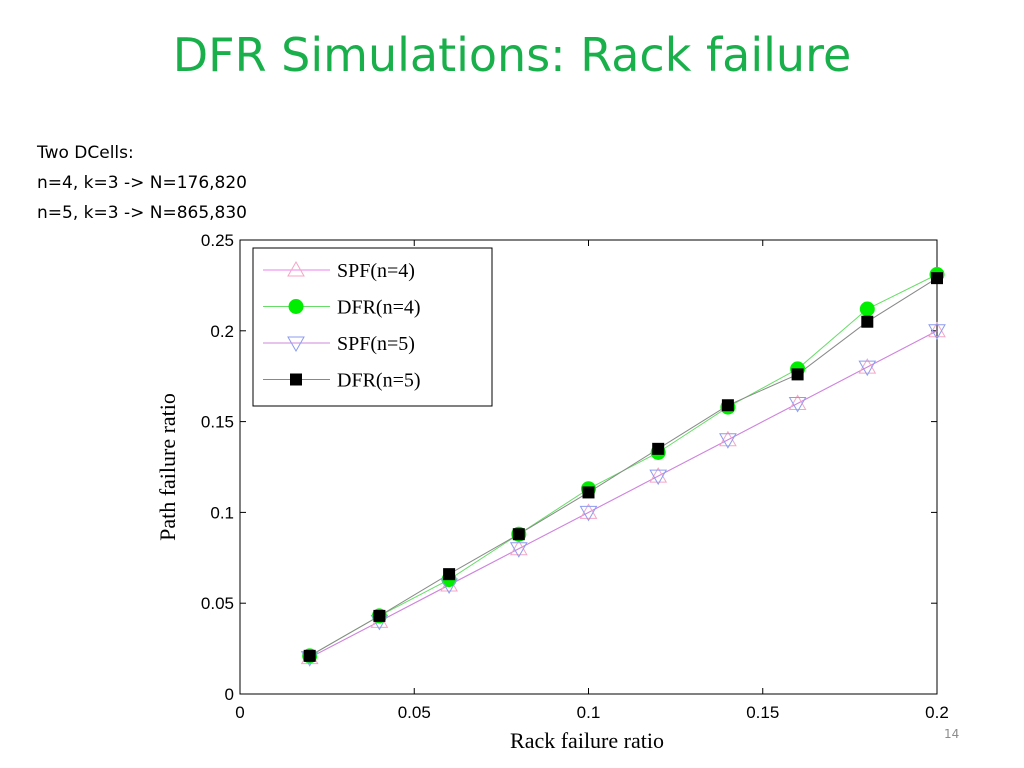 The width and height of the screenshot is (1024, 768). I want to click on slide-title: DFR Simulations: Rack failure, so click(512, 55).